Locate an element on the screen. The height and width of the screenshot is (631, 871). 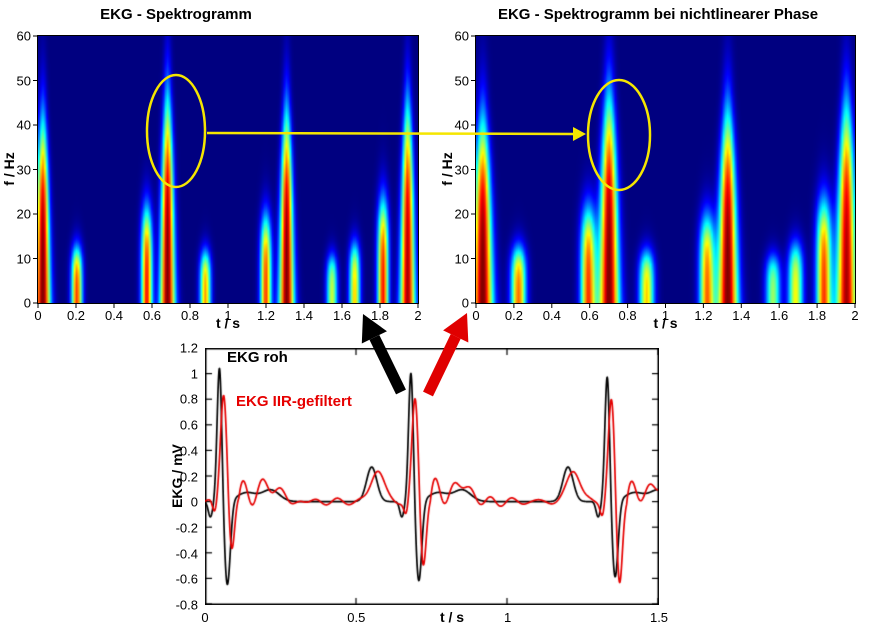
x-tick-label: 1.5 is located at coordinates (659, 617).